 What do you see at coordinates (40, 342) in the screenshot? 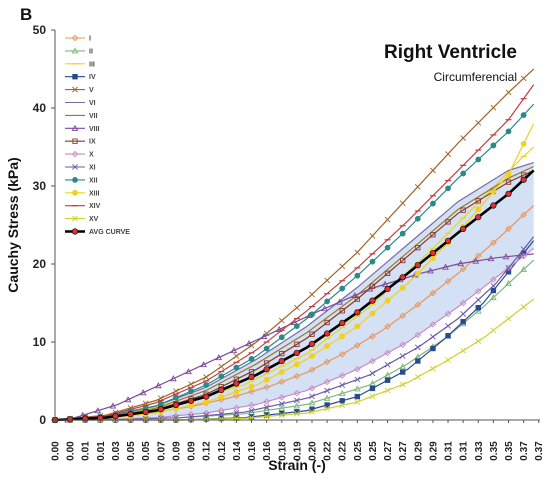
I see `y-tick-label: 10` at bounding box center [40, 342].